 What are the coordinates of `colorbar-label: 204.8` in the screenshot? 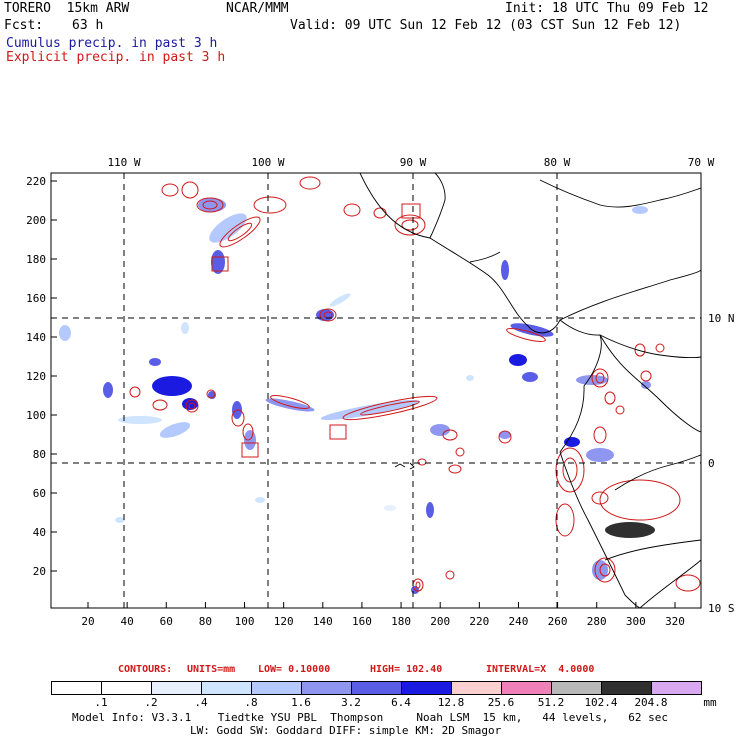 It's located at (651, 702).